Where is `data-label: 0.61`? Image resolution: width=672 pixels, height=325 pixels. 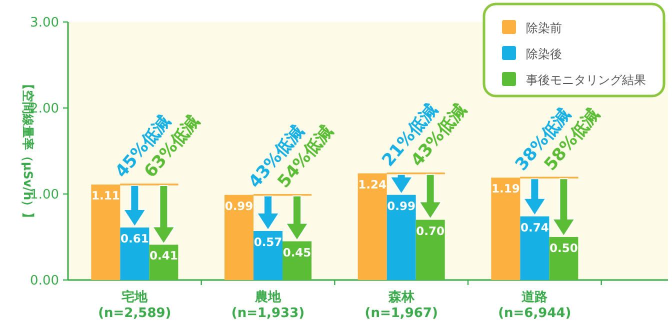
data-label: 0.61 is located at coordinates (134, 239).